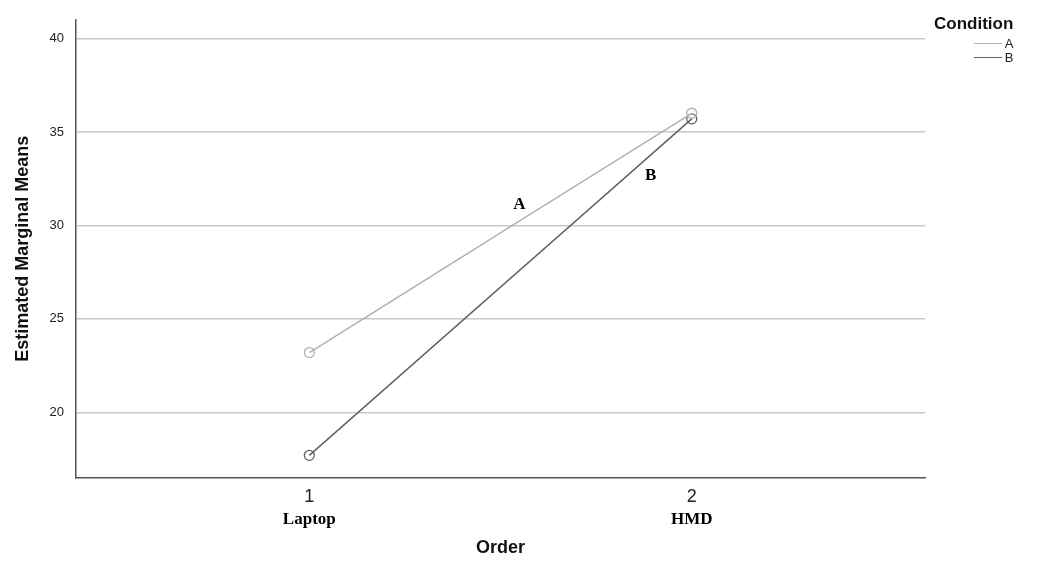 This screenshot has height=569, width=1045. What do you see at coordinates (57, 131) in the screenshot?
I see `y-tick-label: 35` at bounding box center [57, 131].